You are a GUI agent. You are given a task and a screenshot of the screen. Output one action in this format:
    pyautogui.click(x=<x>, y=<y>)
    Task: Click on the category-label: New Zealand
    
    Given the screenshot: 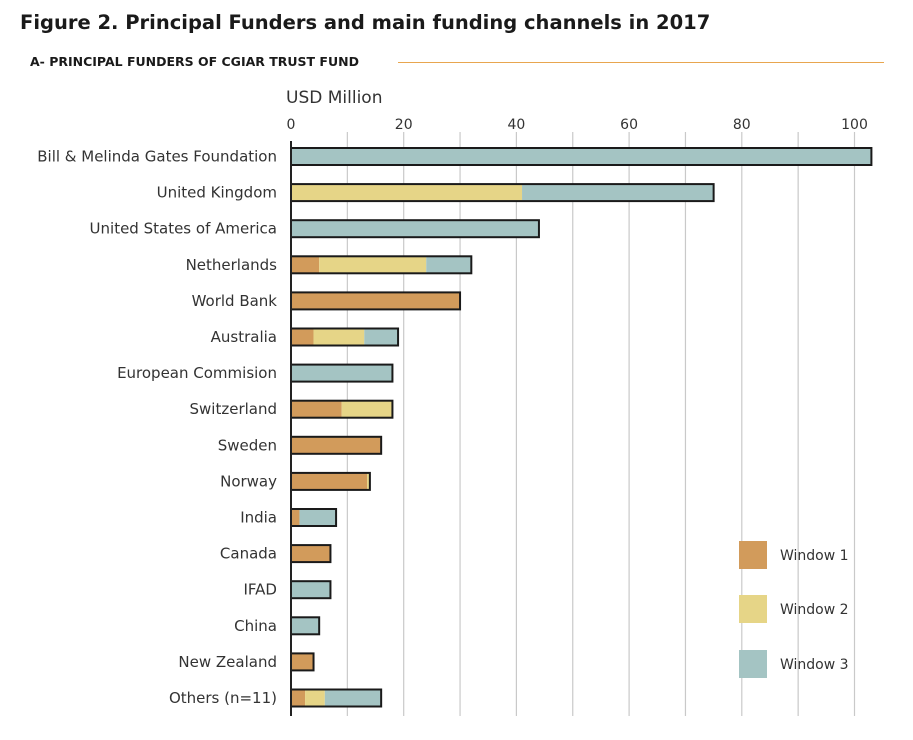 What is the action you would take?
    pyautogui.click(x=227, y=662)
    